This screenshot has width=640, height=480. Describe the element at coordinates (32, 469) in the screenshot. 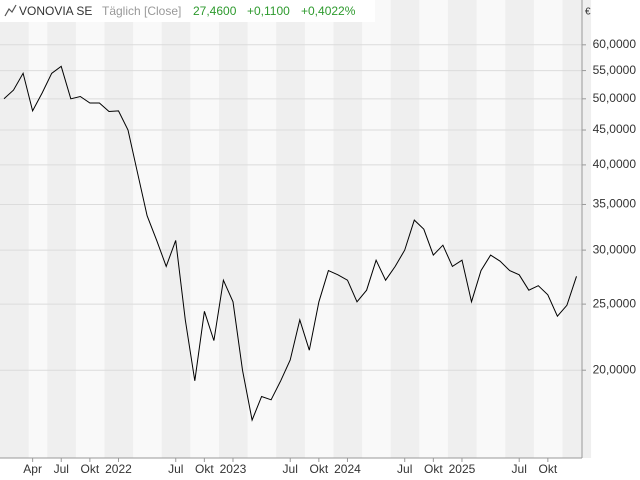

I see `x-tick-label: Apr` at that location.